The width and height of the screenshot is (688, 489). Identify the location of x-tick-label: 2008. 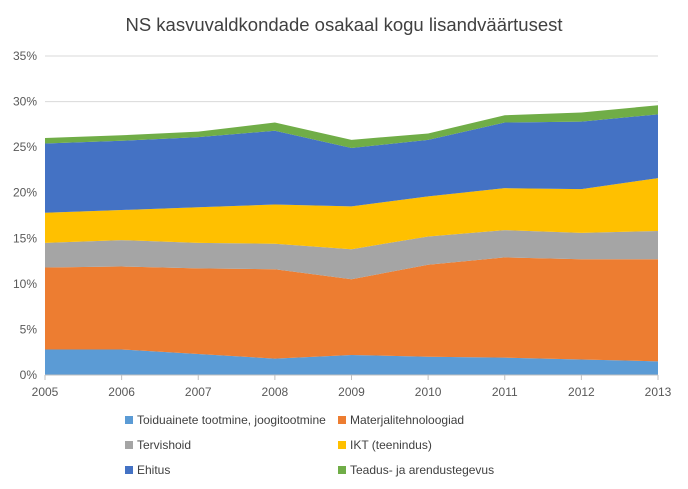
(275, 392).